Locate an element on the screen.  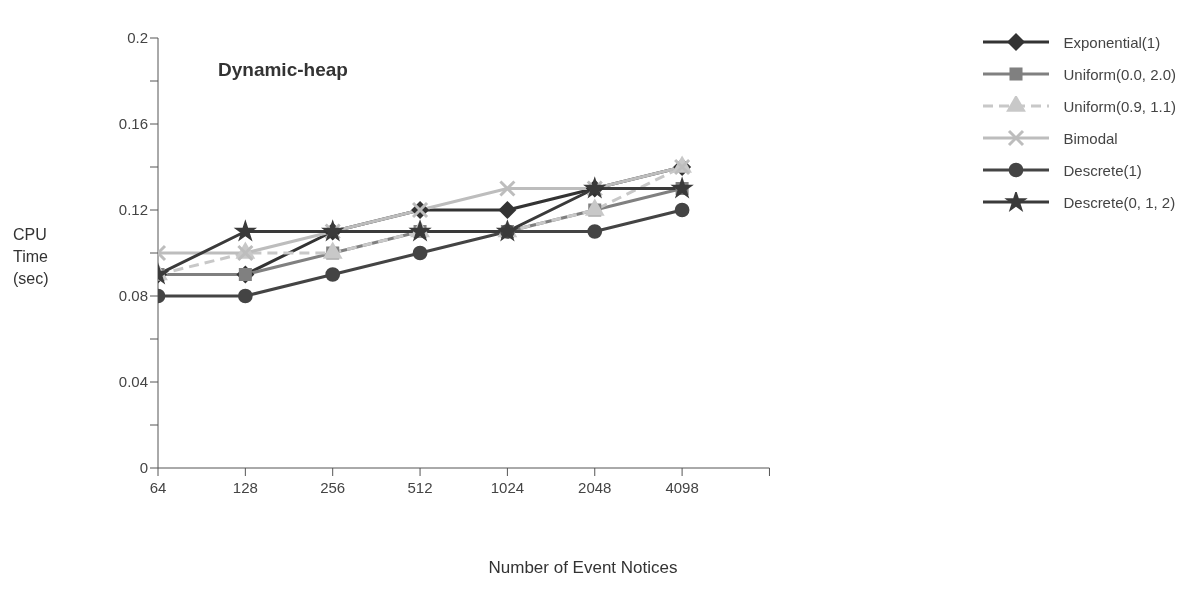
y-tick-label: 0.08 is located at coordinates (133, 296).